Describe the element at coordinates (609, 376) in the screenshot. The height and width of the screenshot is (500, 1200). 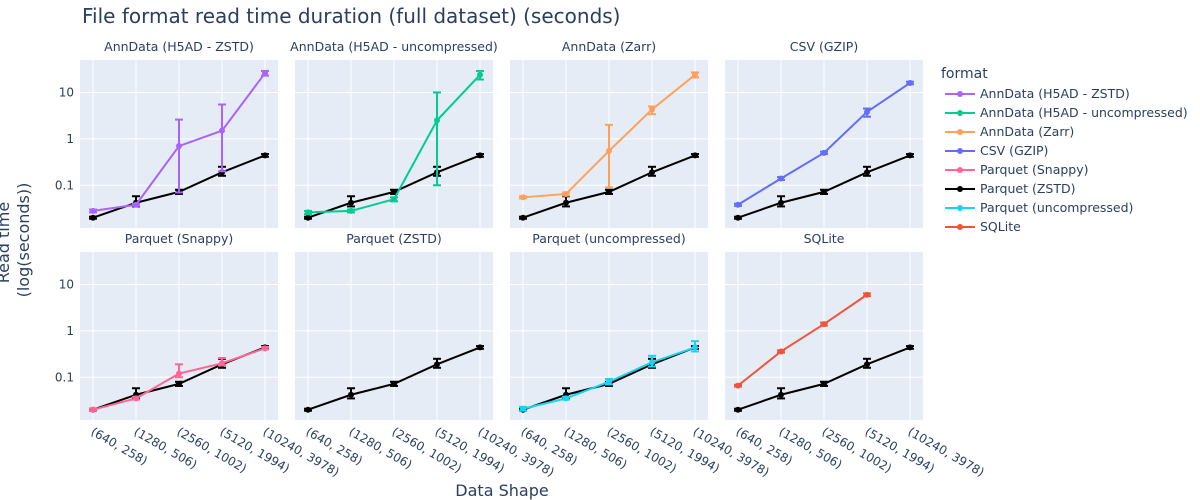
I see `series-parquet-uncompressed` at that location.